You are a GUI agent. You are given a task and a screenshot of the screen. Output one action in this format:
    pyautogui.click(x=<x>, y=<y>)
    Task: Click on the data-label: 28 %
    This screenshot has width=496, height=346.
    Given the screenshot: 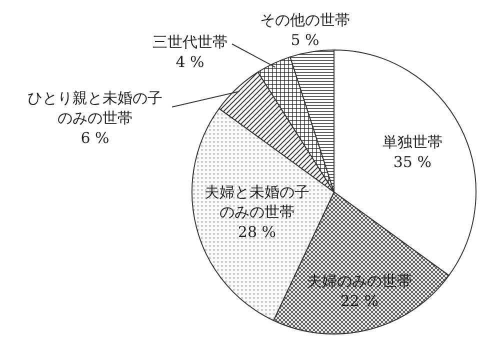 What is the action you would take?
    pyautogui.click(x=257, y=232)
    